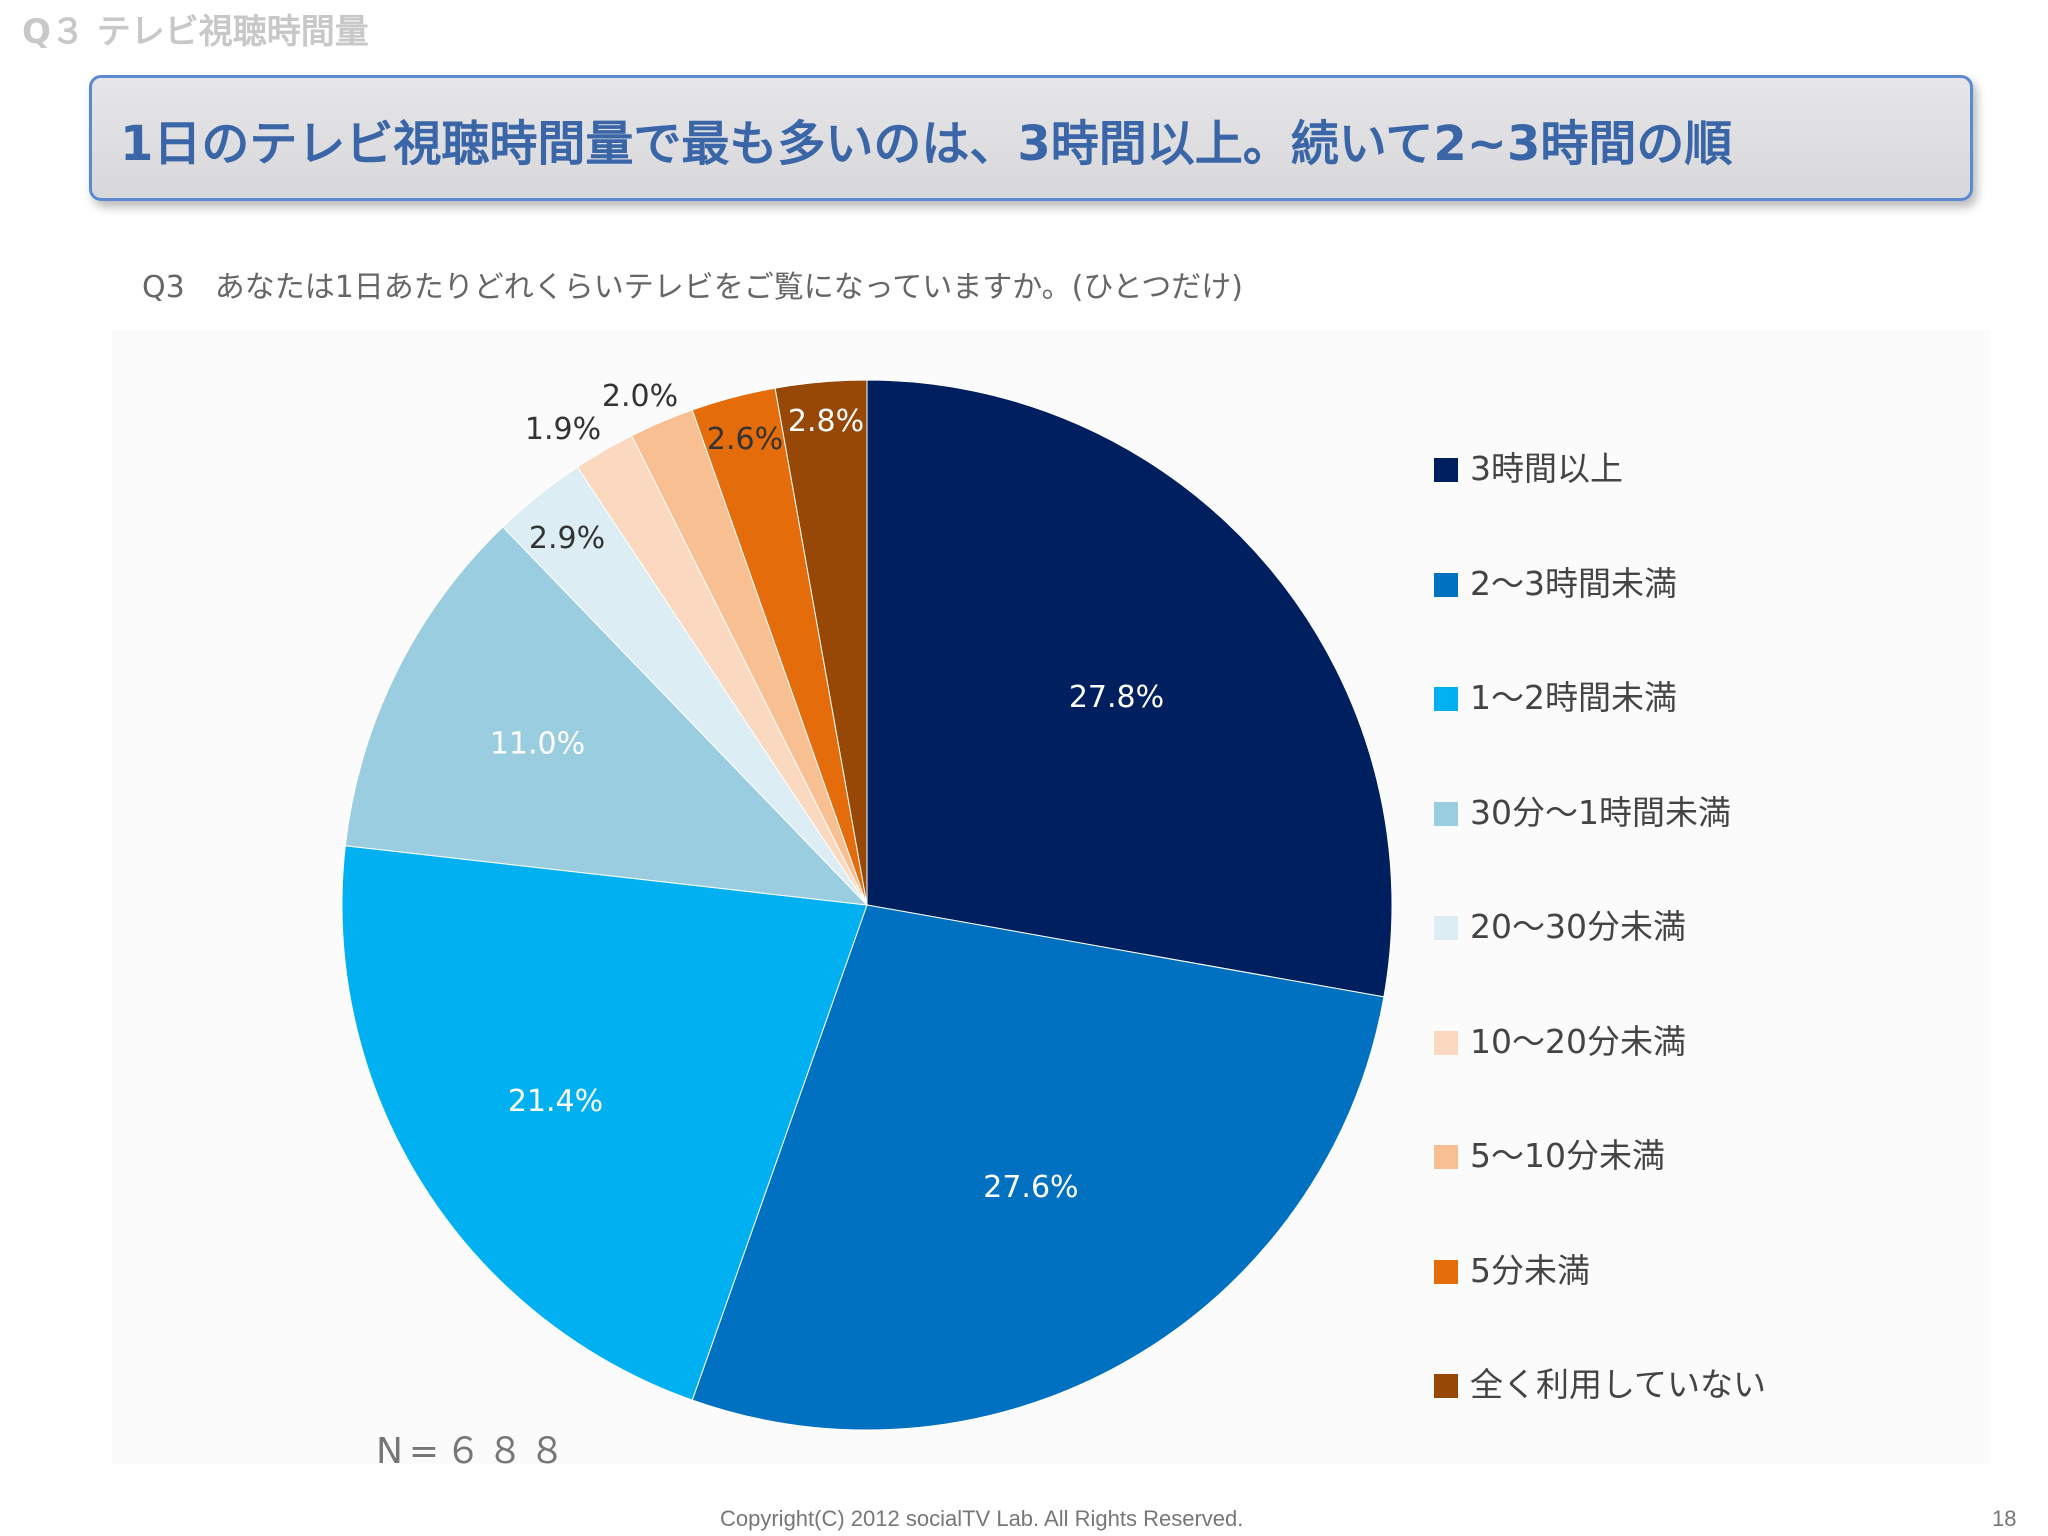 The width and height of the screenshot is (2048, 1536). Describe the element at coordinates (1618, 1384) in the screenshot. I see `legend-label: 全く利用していない` at that location.